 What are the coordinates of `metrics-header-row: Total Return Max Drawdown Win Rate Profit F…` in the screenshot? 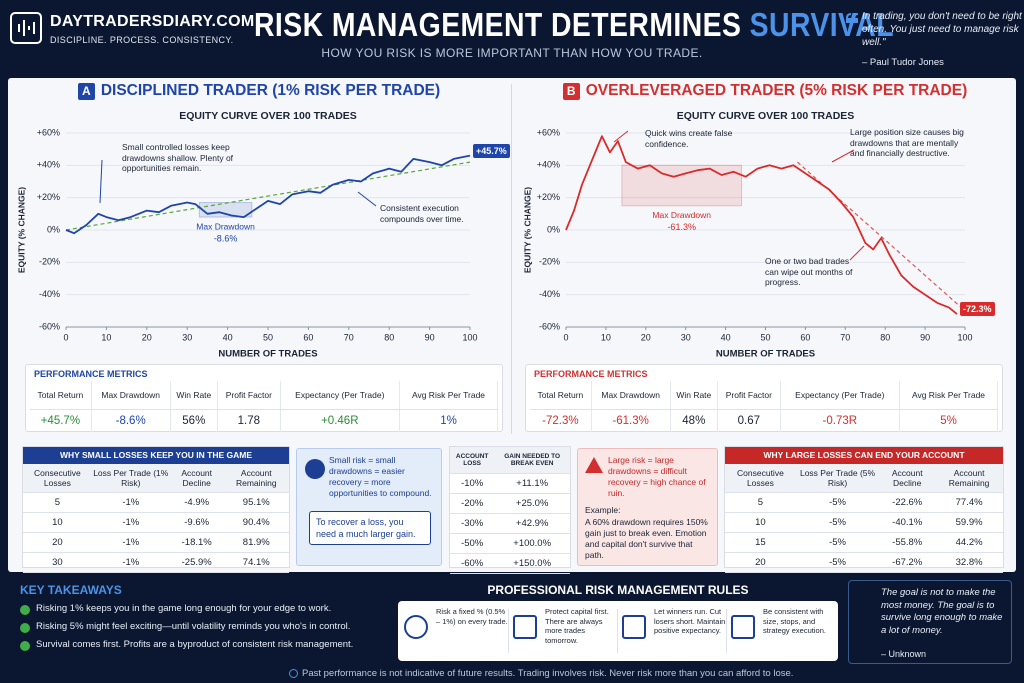 It's located at (764, 395).